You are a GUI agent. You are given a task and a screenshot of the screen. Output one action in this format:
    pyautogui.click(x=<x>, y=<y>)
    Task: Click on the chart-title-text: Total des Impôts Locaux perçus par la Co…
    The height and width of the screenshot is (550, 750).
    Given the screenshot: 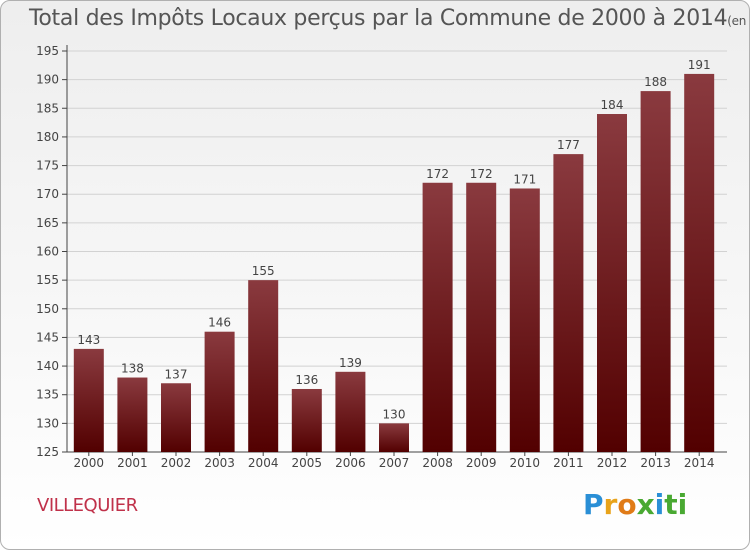 What is the action you would take?
    pyautogui.click(x=378, y=18)
    